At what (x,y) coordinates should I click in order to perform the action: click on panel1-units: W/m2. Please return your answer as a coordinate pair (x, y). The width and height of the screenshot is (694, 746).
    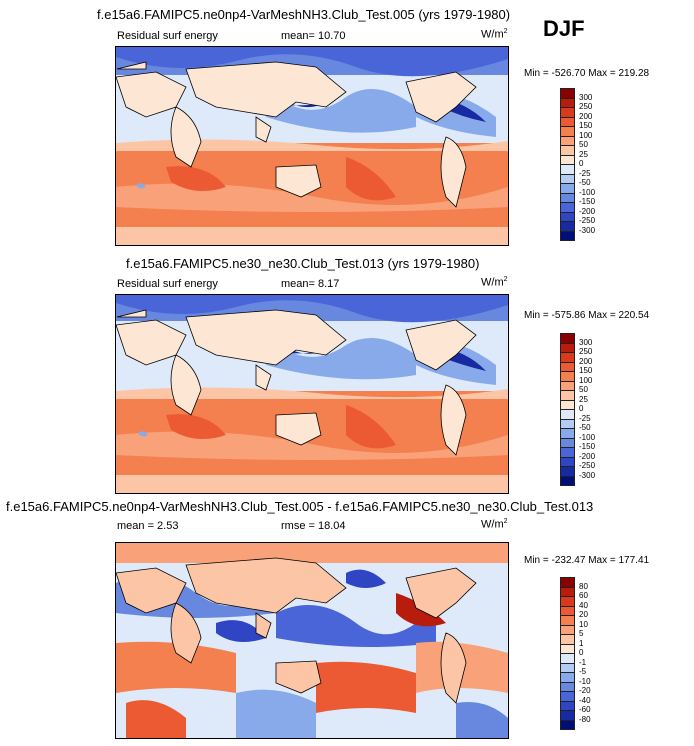
    Looking at the image, I should click on (494, 34).